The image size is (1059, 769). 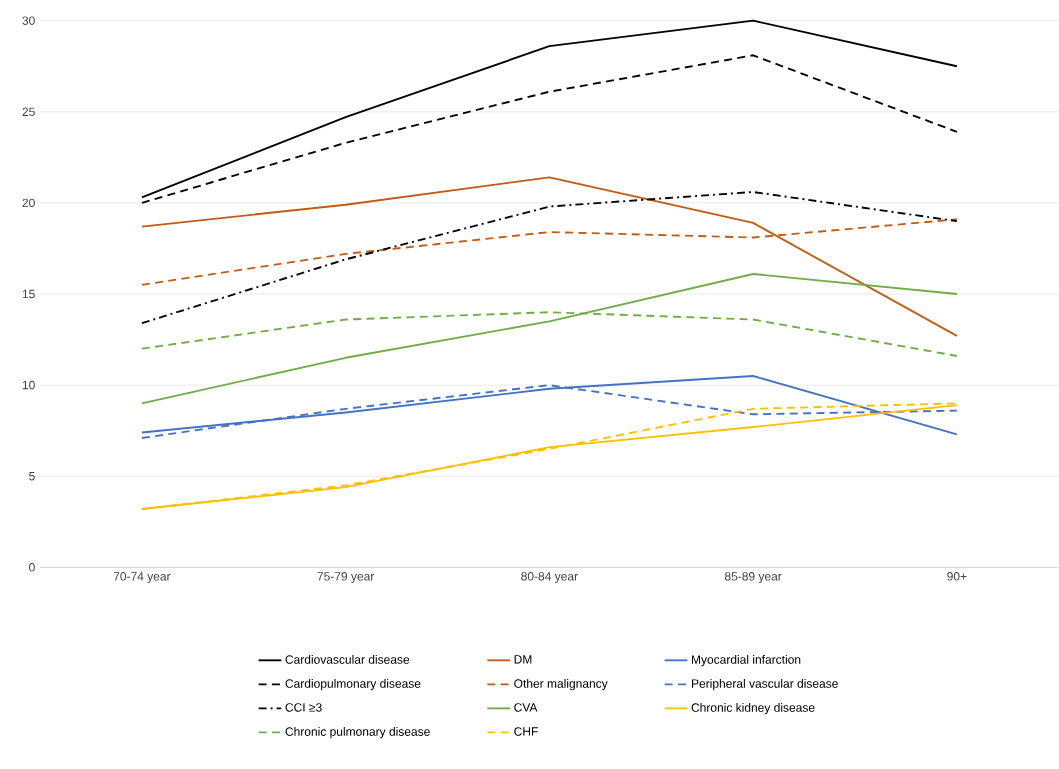 What do you see at coordinates (753, 577) in the screenshot?
I see `x-tick-label: 85-89 year` at bounding box center [753, 577].